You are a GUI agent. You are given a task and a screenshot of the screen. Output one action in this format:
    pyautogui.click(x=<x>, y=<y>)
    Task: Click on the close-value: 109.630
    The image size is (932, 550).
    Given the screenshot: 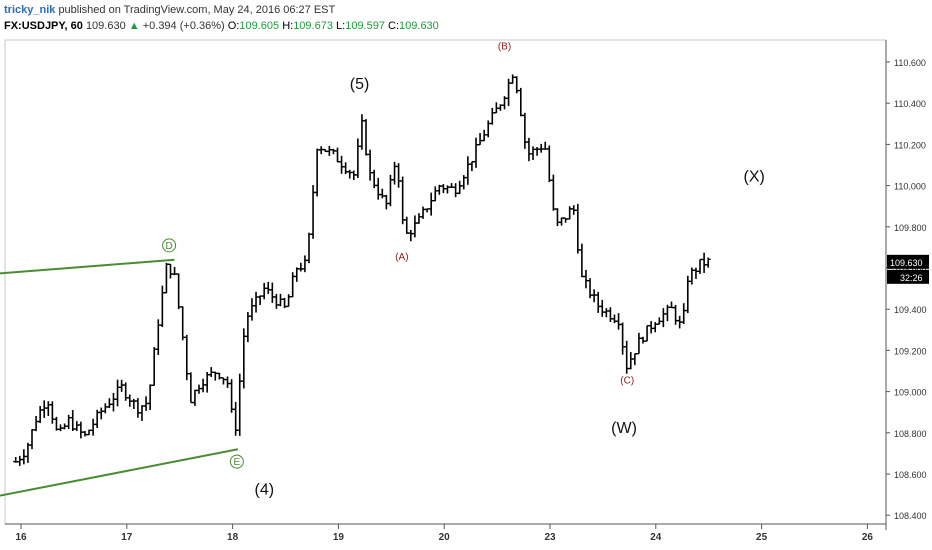 What is the action you would take?
    pyautogui.click(x=419, y=26)
    